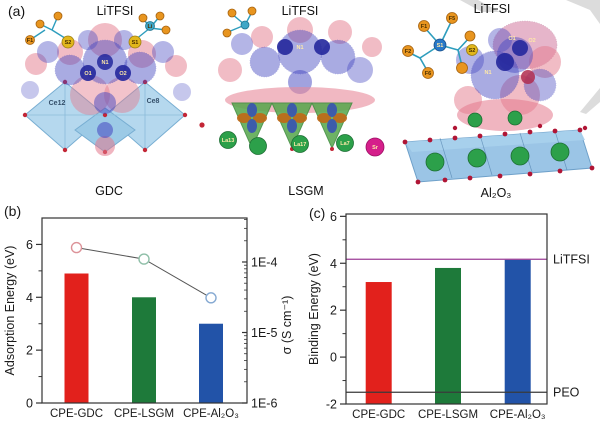 This screenshot has height=431, width=600. Describe the element at coordinates (566, 392) in the screenshot. I see `ref-line-label-PEO: PEO` at that location.